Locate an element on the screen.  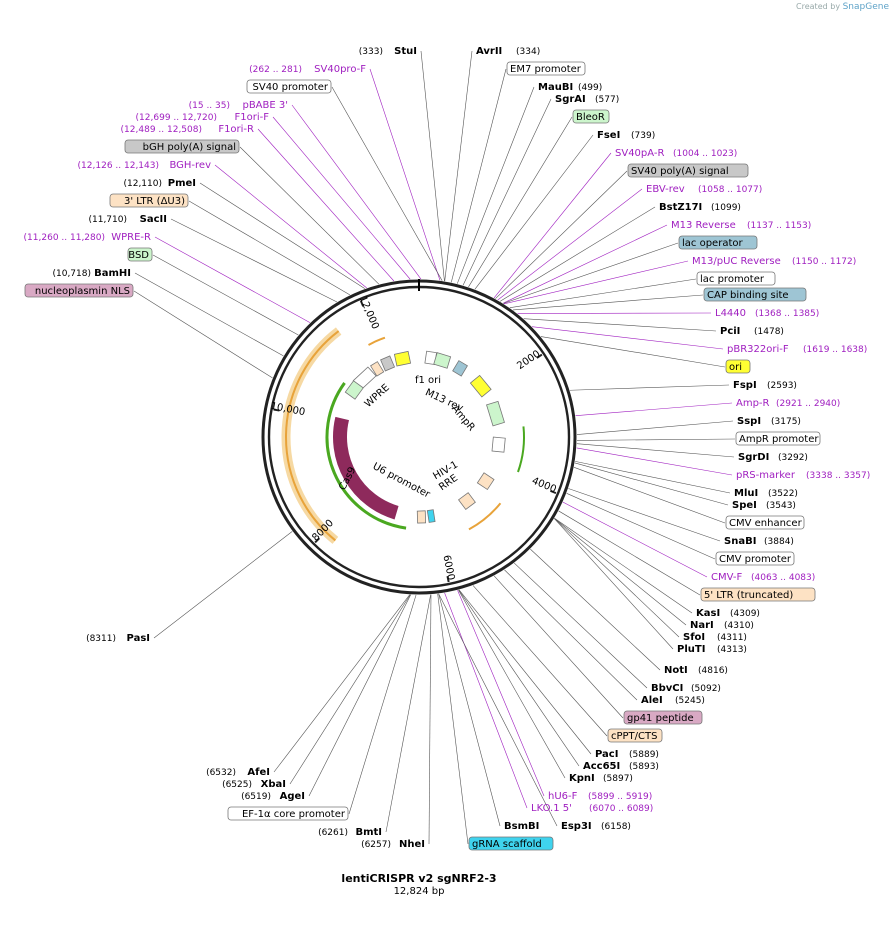
feature-fspi: FspI (2593) is located at coordinates (765, 385).